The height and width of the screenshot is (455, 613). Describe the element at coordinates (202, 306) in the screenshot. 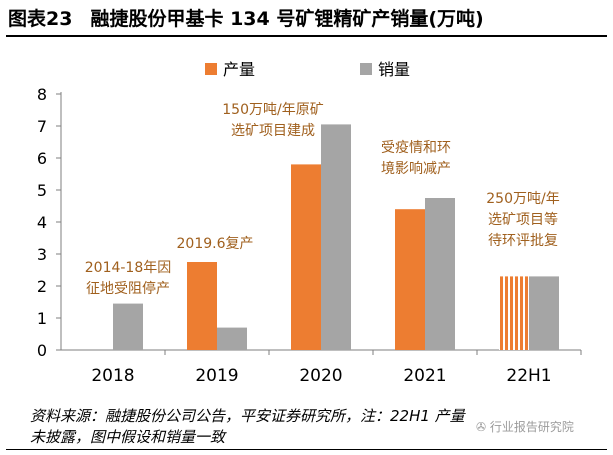

I see `bar-产量-2019` at that location.